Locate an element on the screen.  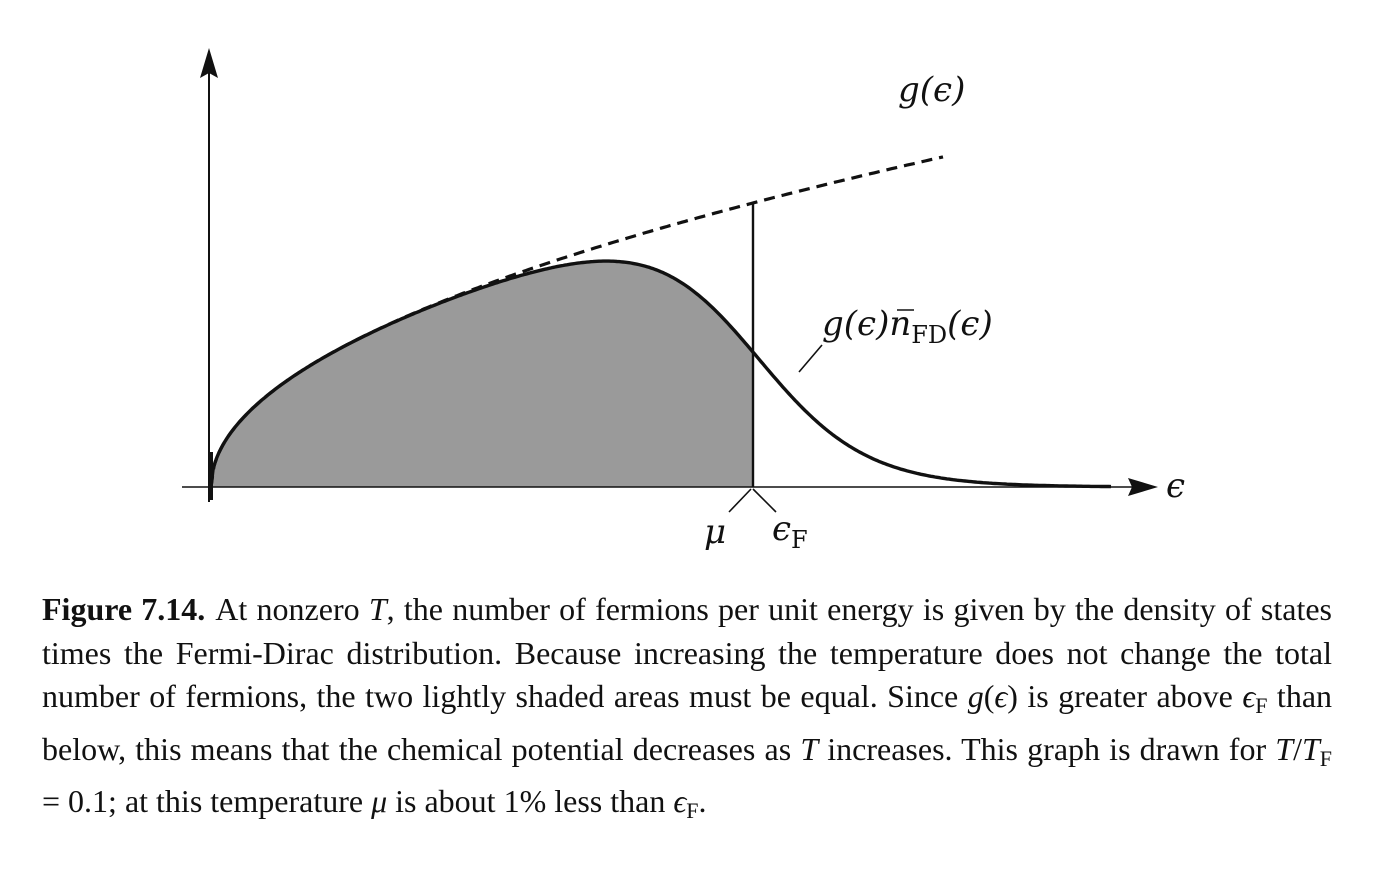
product-curve-label: g(ϵ)nFD(ϵ) is located at coordinates (907, 326).